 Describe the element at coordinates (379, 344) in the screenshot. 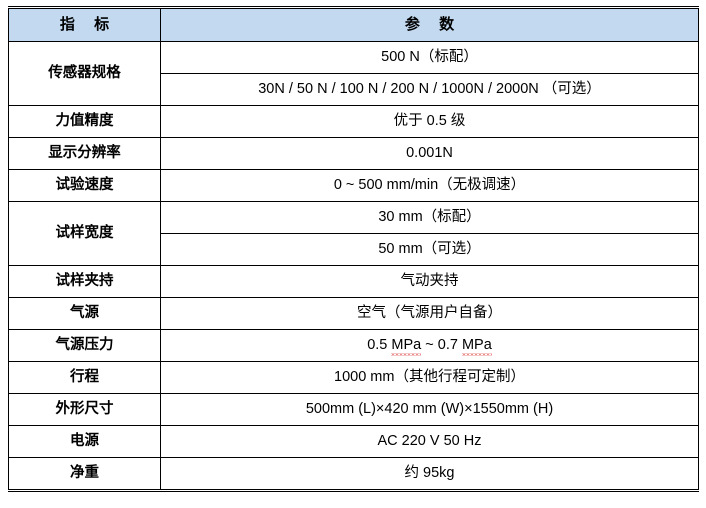

I see `air-pressure-min-value: 0.5` at that location.